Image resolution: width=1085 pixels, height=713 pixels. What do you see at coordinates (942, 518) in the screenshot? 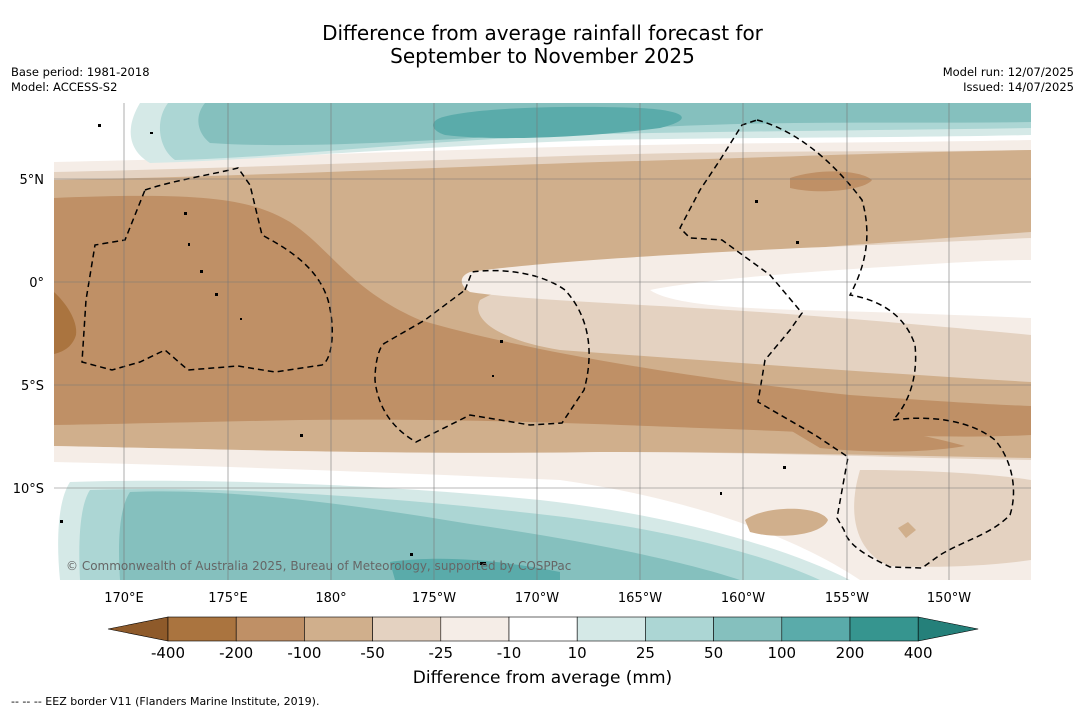
I see `band-south-tan-east` at bounding box center [942, 518].